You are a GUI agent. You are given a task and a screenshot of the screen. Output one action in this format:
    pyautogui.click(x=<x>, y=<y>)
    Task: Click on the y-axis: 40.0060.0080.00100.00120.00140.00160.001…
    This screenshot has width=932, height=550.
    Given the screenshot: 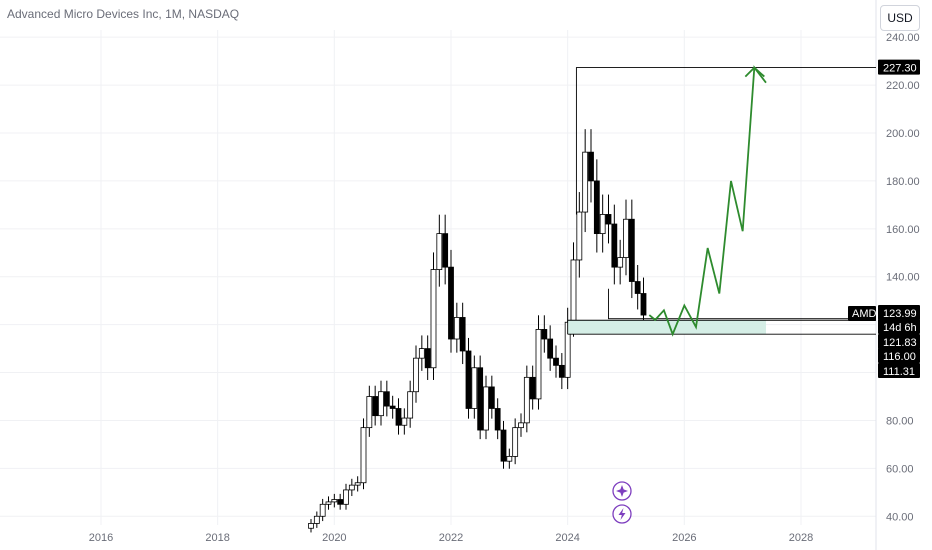 What is the action you would take?
    pyautogui.click(x=903, y=277)
    